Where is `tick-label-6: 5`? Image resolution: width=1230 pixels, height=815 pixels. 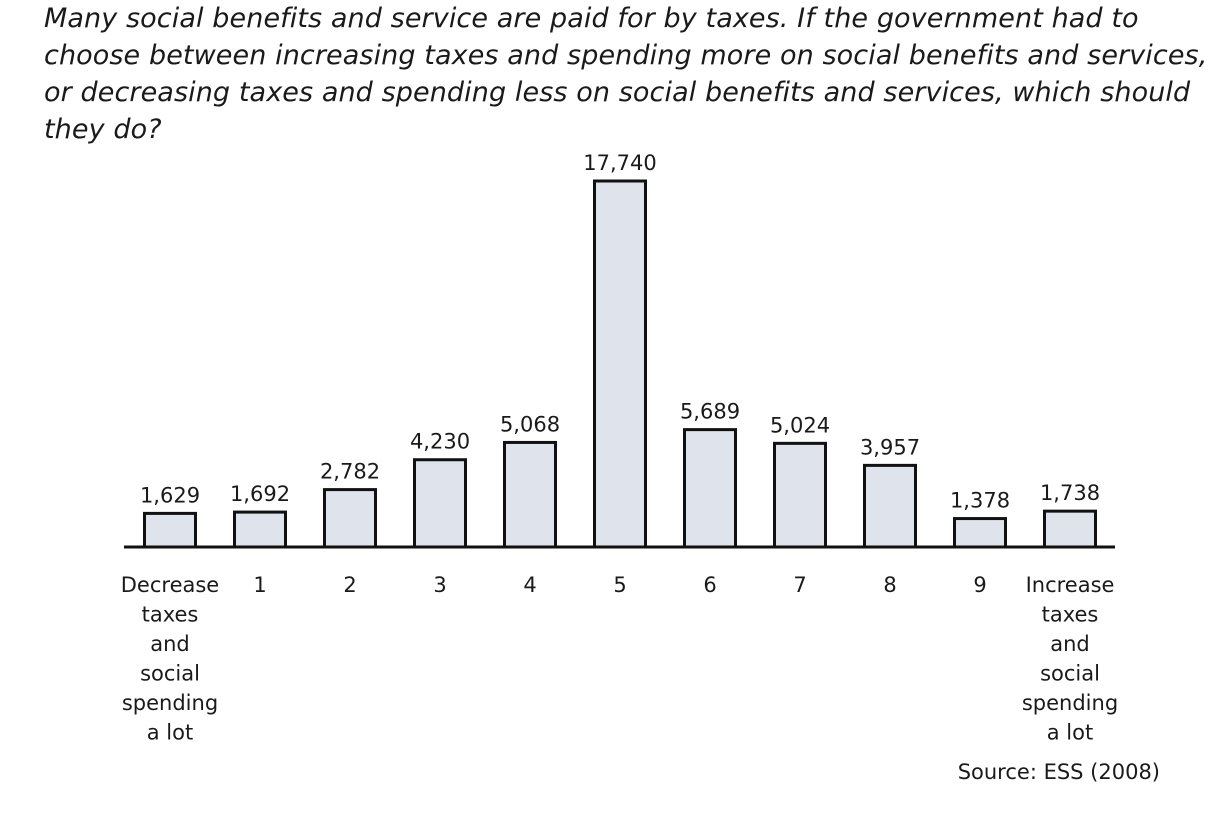 tick-label-6: 5 is located at coordinates (619, 585).